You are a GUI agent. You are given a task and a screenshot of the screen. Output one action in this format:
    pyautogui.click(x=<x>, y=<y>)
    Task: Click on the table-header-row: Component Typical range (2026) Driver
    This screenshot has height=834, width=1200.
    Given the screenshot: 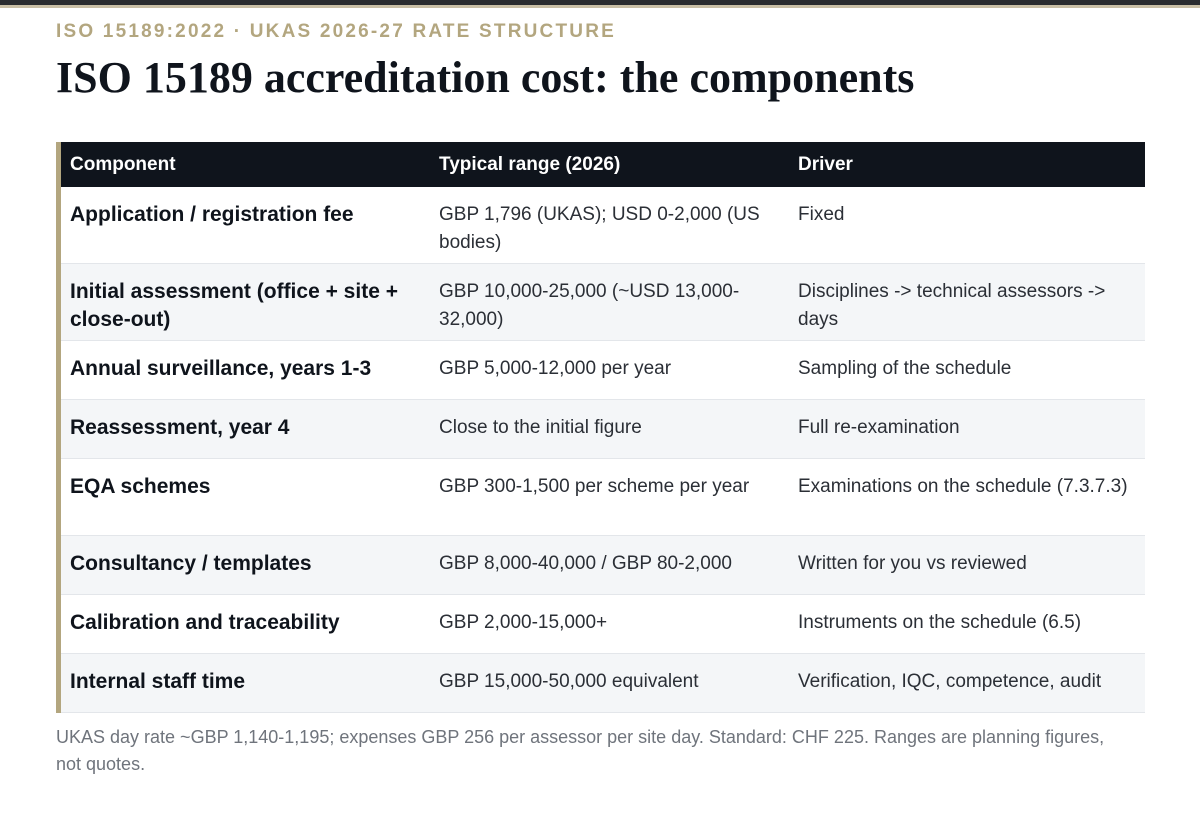 What is the action you would take?
    pyautogui.click(x=603, y=164)
    